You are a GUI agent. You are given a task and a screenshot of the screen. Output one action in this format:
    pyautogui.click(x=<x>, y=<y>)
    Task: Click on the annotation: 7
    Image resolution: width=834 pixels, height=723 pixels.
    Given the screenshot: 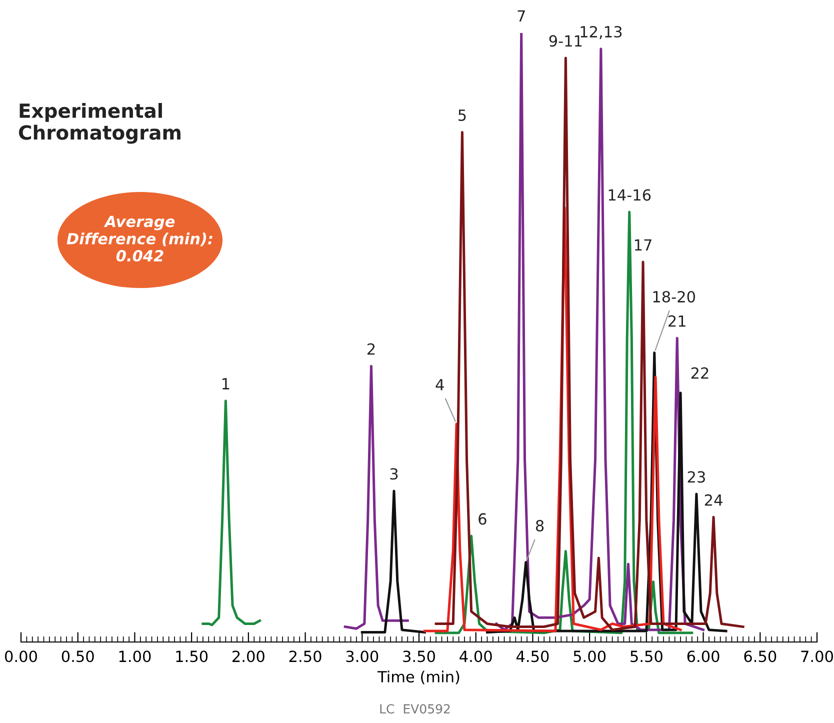 What is the action you would take?
    pyautogui.click(x=521, y=16)
    